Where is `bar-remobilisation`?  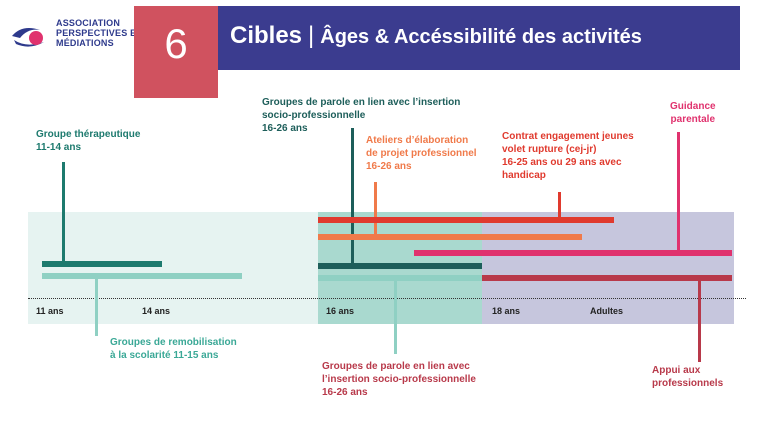
bar-remobilisation is located at coordinates (142, 276).